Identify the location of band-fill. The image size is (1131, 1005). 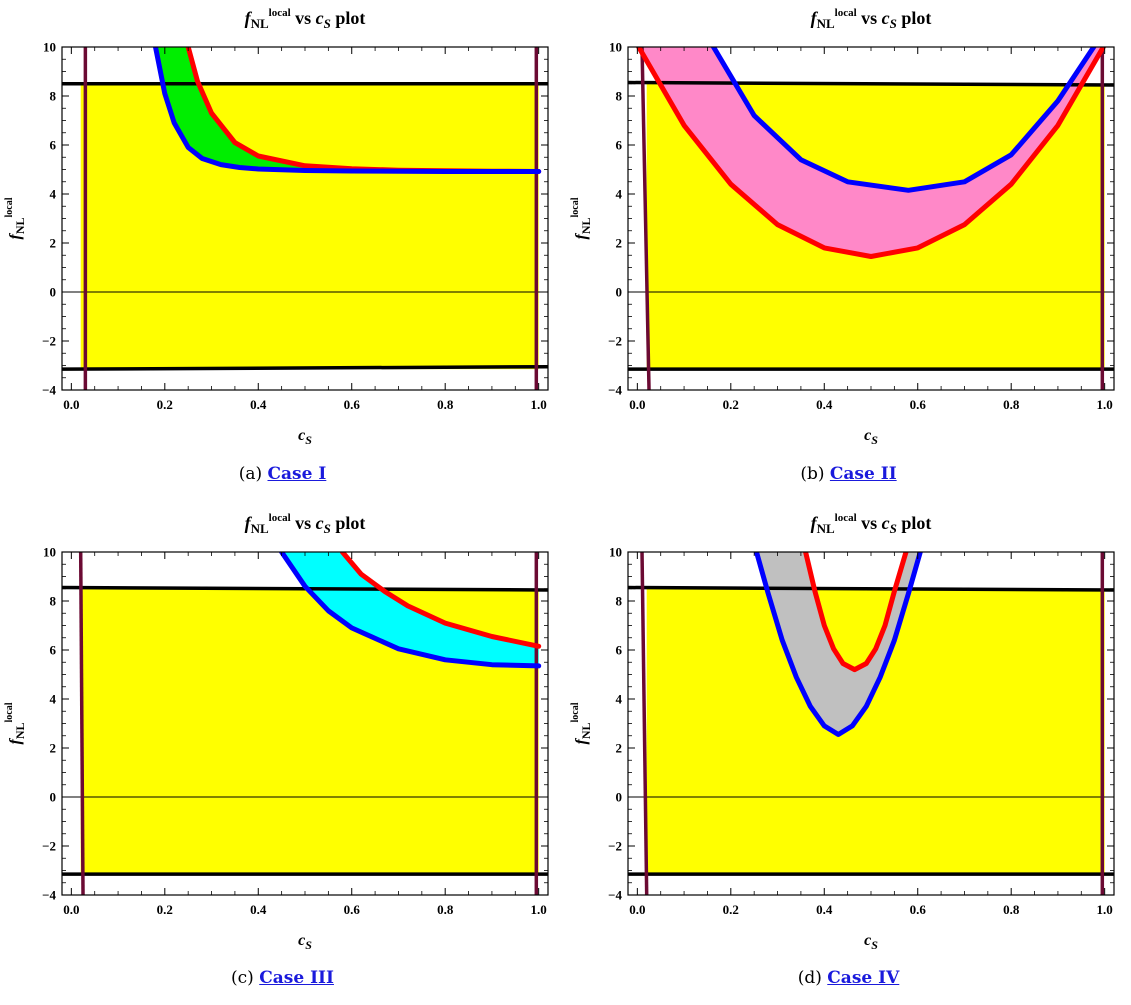
(838, 643).